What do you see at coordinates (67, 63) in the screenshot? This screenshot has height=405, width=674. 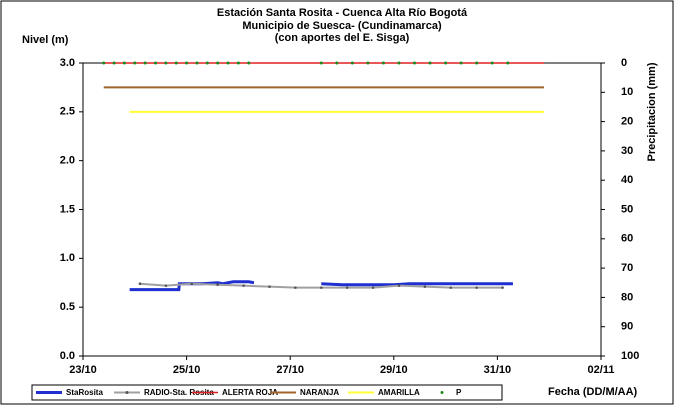 I see `y-tick-label: 3.0` at bounding box center [67, 63].